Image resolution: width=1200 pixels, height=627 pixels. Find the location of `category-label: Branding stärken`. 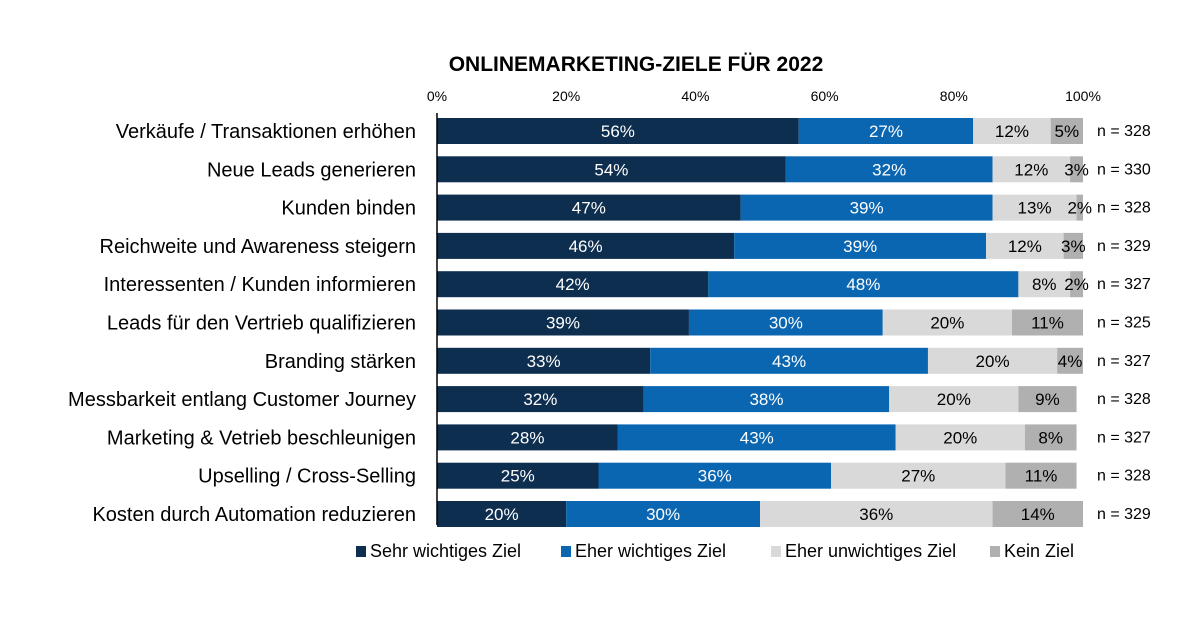

category-label: Branding stärken is located at coordinates (340, 362).